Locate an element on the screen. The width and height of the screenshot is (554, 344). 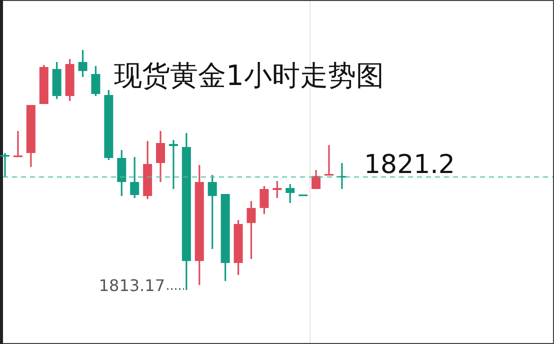
text: 1821.2 is located at coordinates (409, 165).